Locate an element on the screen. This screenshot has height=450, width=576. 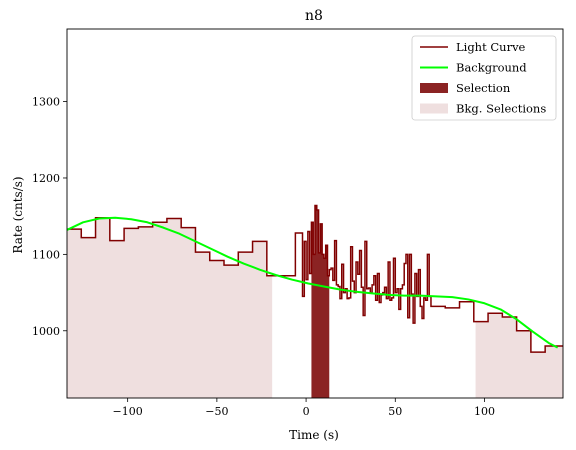
selection-layer is located at coordinates (320, 301).